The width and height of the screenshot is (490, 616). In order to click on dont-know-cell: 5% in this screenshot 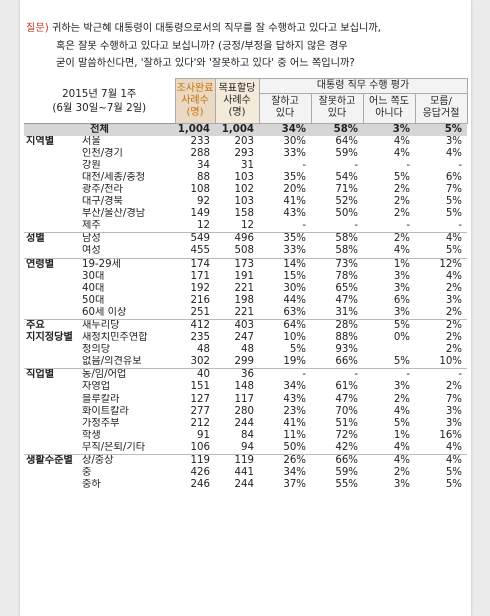, I will do `click(453, 485)`.